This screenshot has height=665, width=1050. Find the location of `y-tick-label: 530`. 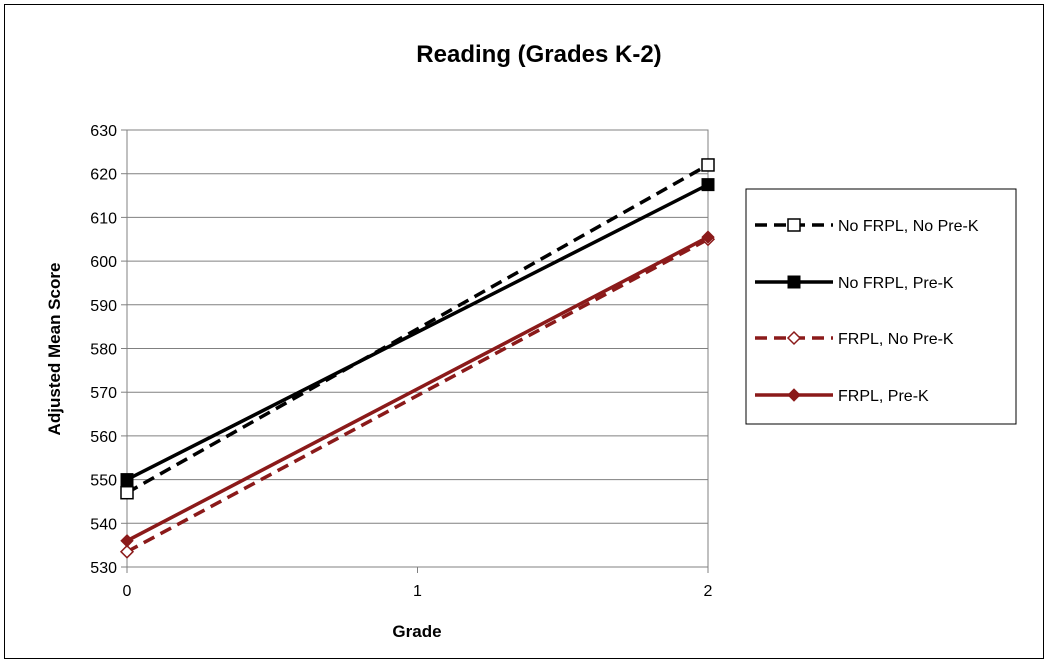

y-tick-label: 530 is located at coordinates (103, 568).